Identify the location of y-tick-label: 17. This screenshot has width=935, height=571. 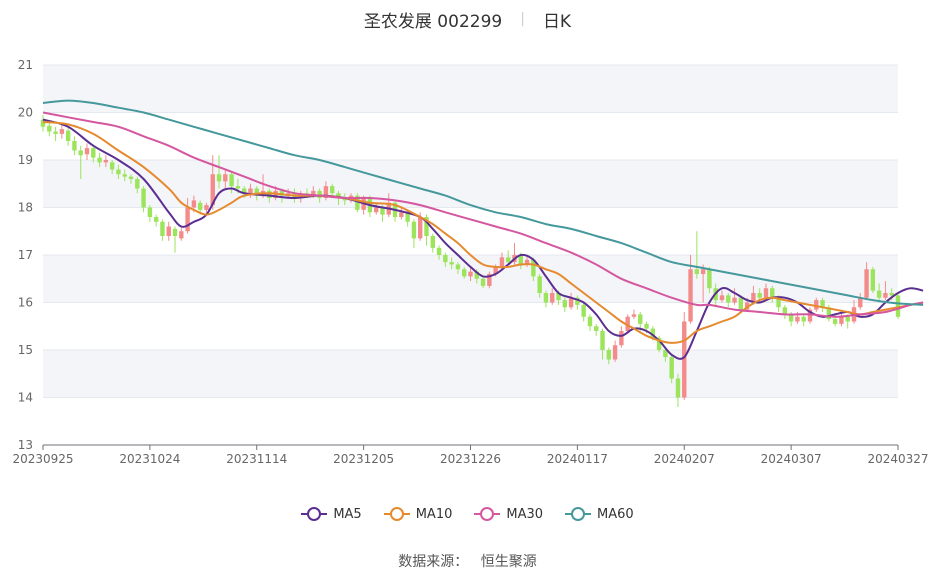
(25, 255).